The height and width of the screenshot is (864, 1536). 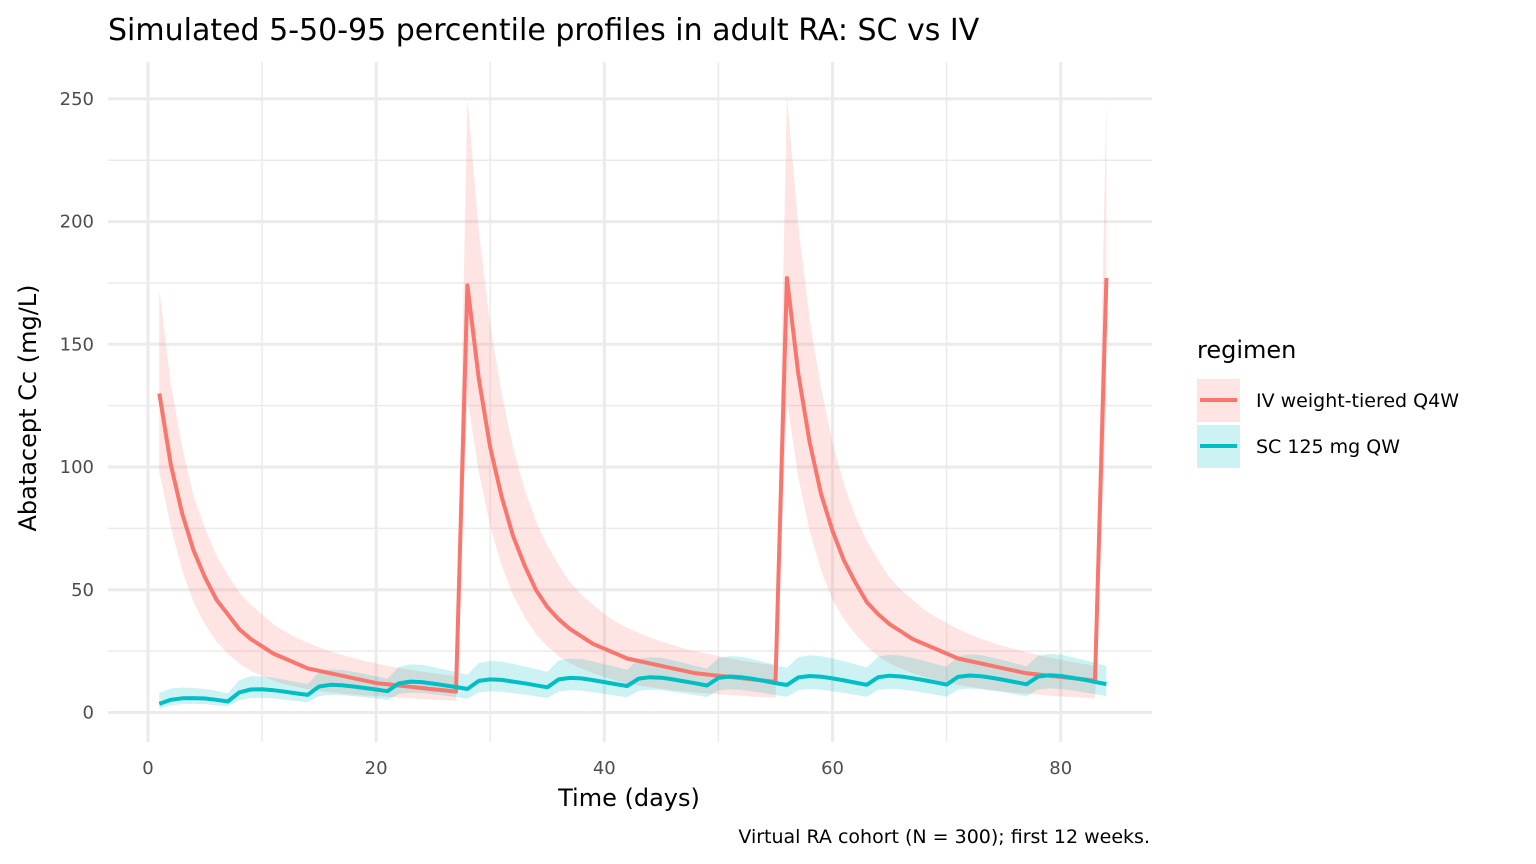 What do you see at coordinates (376, 768) in the screenshot?
I see `x-tick-label: 20` at bounding box center [376, 768].